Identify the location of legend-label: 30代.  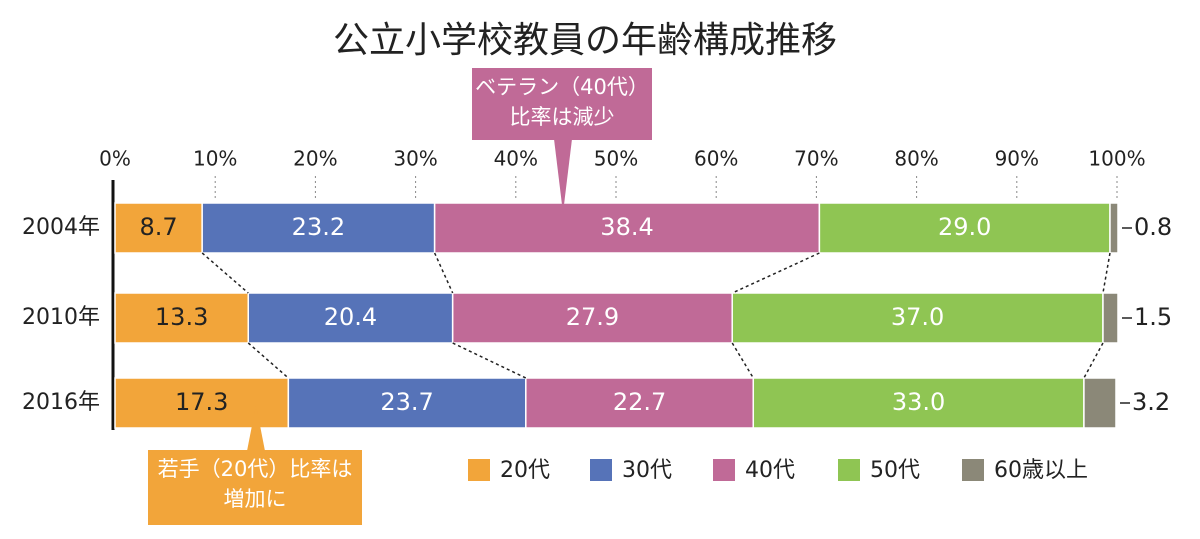
(647, 470).